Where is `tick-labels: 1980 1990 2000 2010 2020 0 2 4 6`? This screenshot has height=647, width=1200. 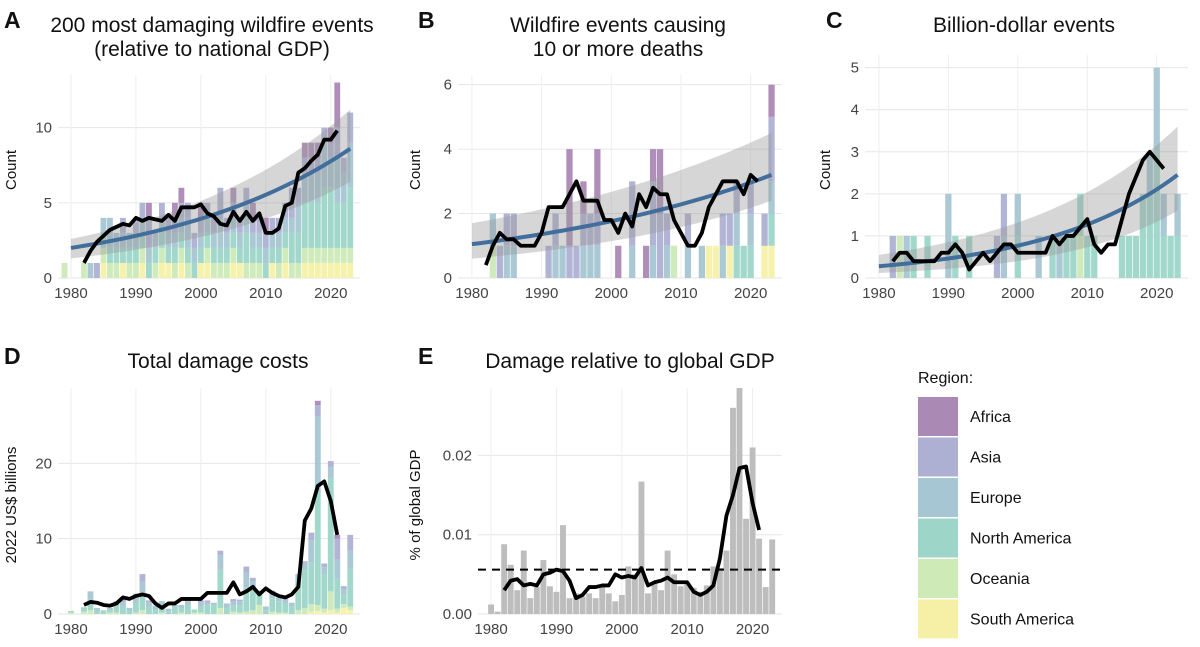 tick-labels: 1980 1990 2000 2010 2020 0 2 4 6 is located at coordinates (606, 189).